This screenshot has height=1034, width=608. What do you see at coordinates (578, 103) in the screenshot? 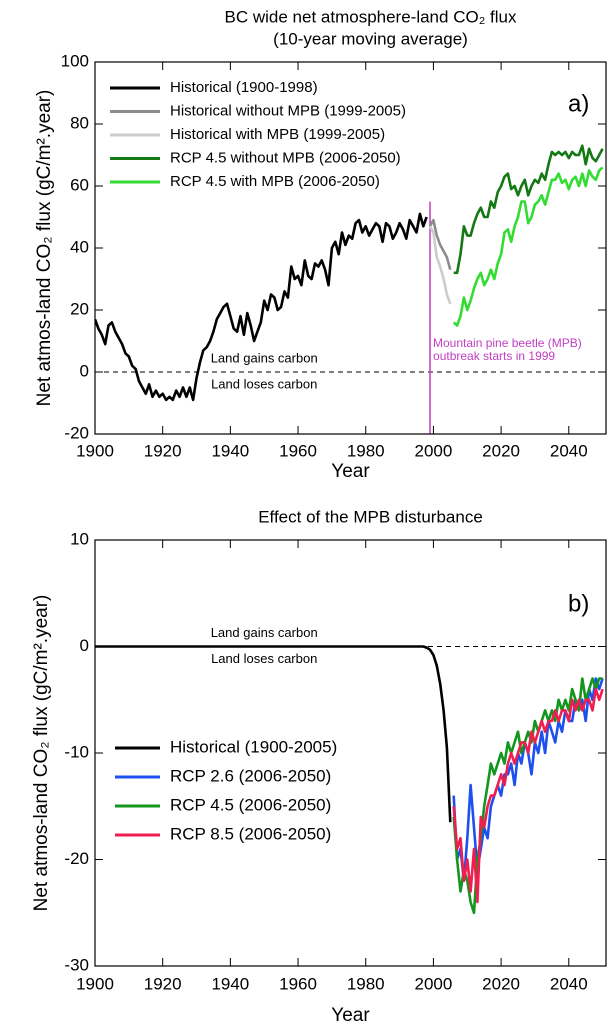
I see `panel-label: a)` at bounding box center [578, 103].